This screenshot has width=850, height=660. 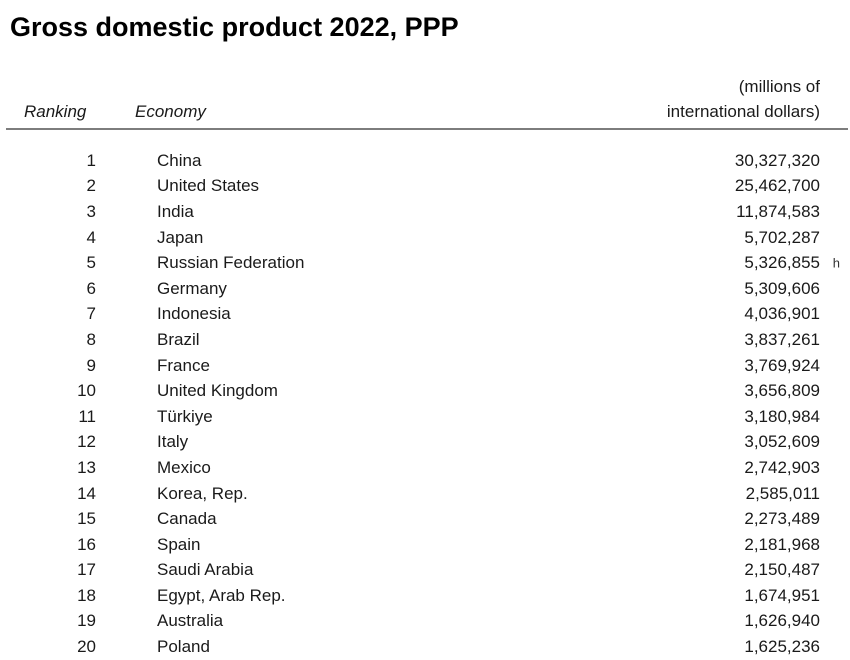 I want to click on rank-cell: 19, so click(x=86, y=621).